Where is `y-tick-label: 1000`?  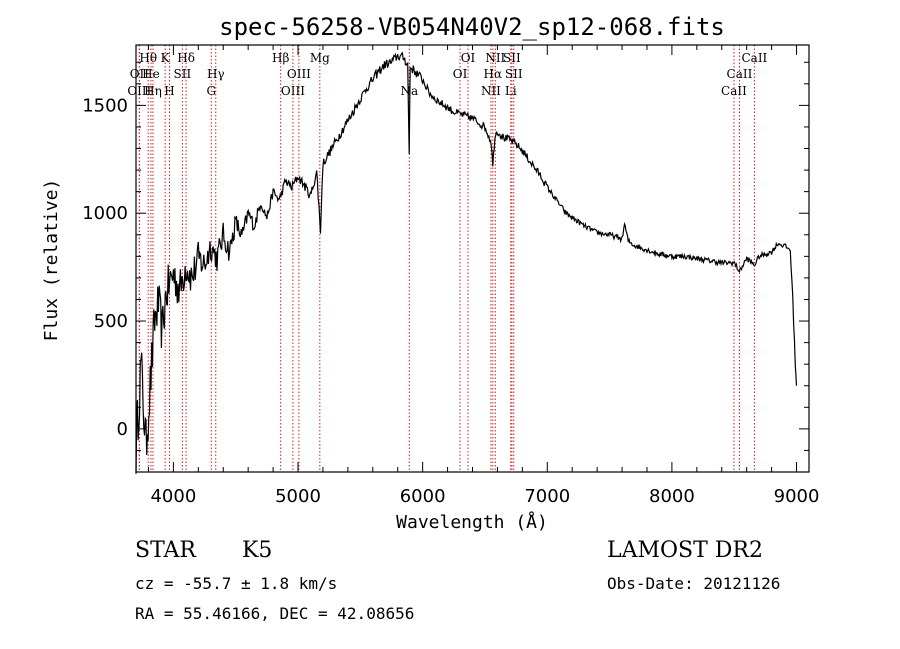
y-tick-label: 1000 is located at coordinates (105, 213).